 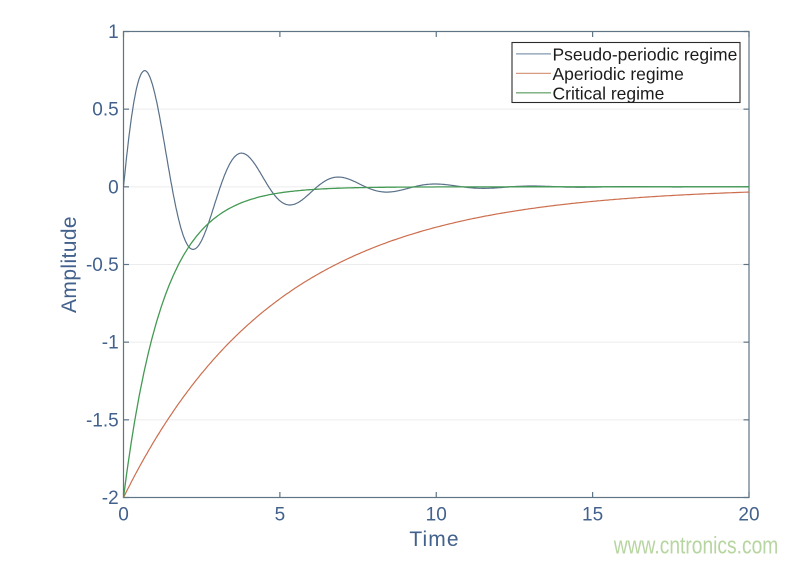 I want to click on svg-text: 5, so click(x=280, y=515).